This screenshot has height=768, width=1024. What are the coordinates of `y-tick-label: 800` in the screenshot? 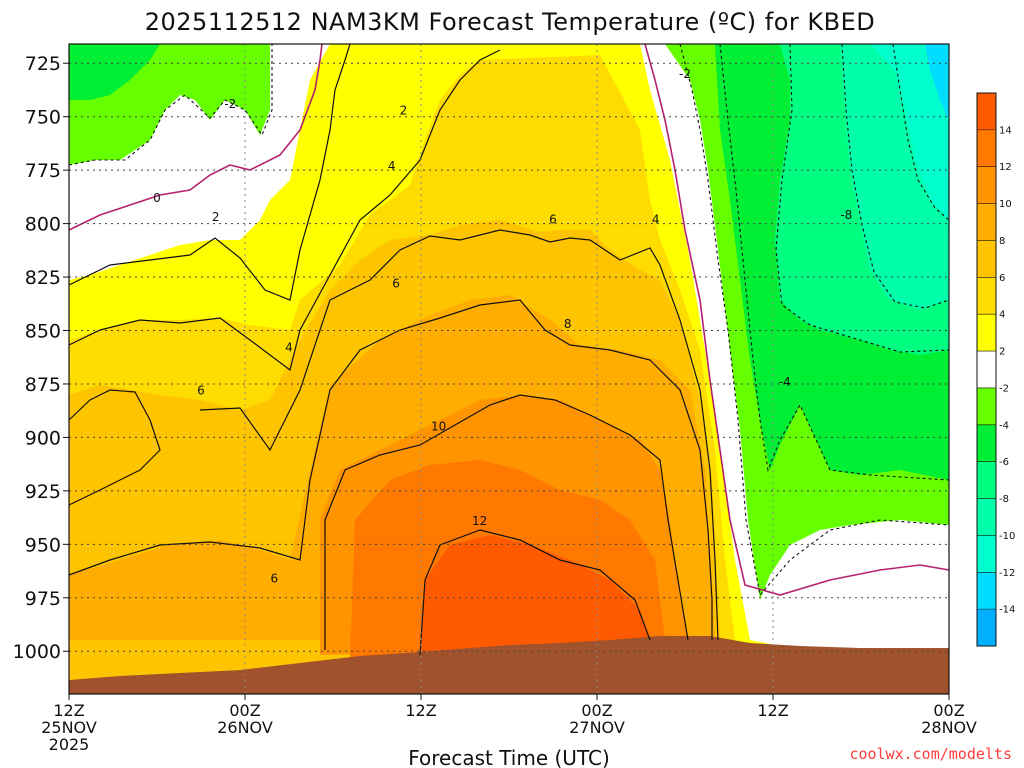 It's located at (43, 225).